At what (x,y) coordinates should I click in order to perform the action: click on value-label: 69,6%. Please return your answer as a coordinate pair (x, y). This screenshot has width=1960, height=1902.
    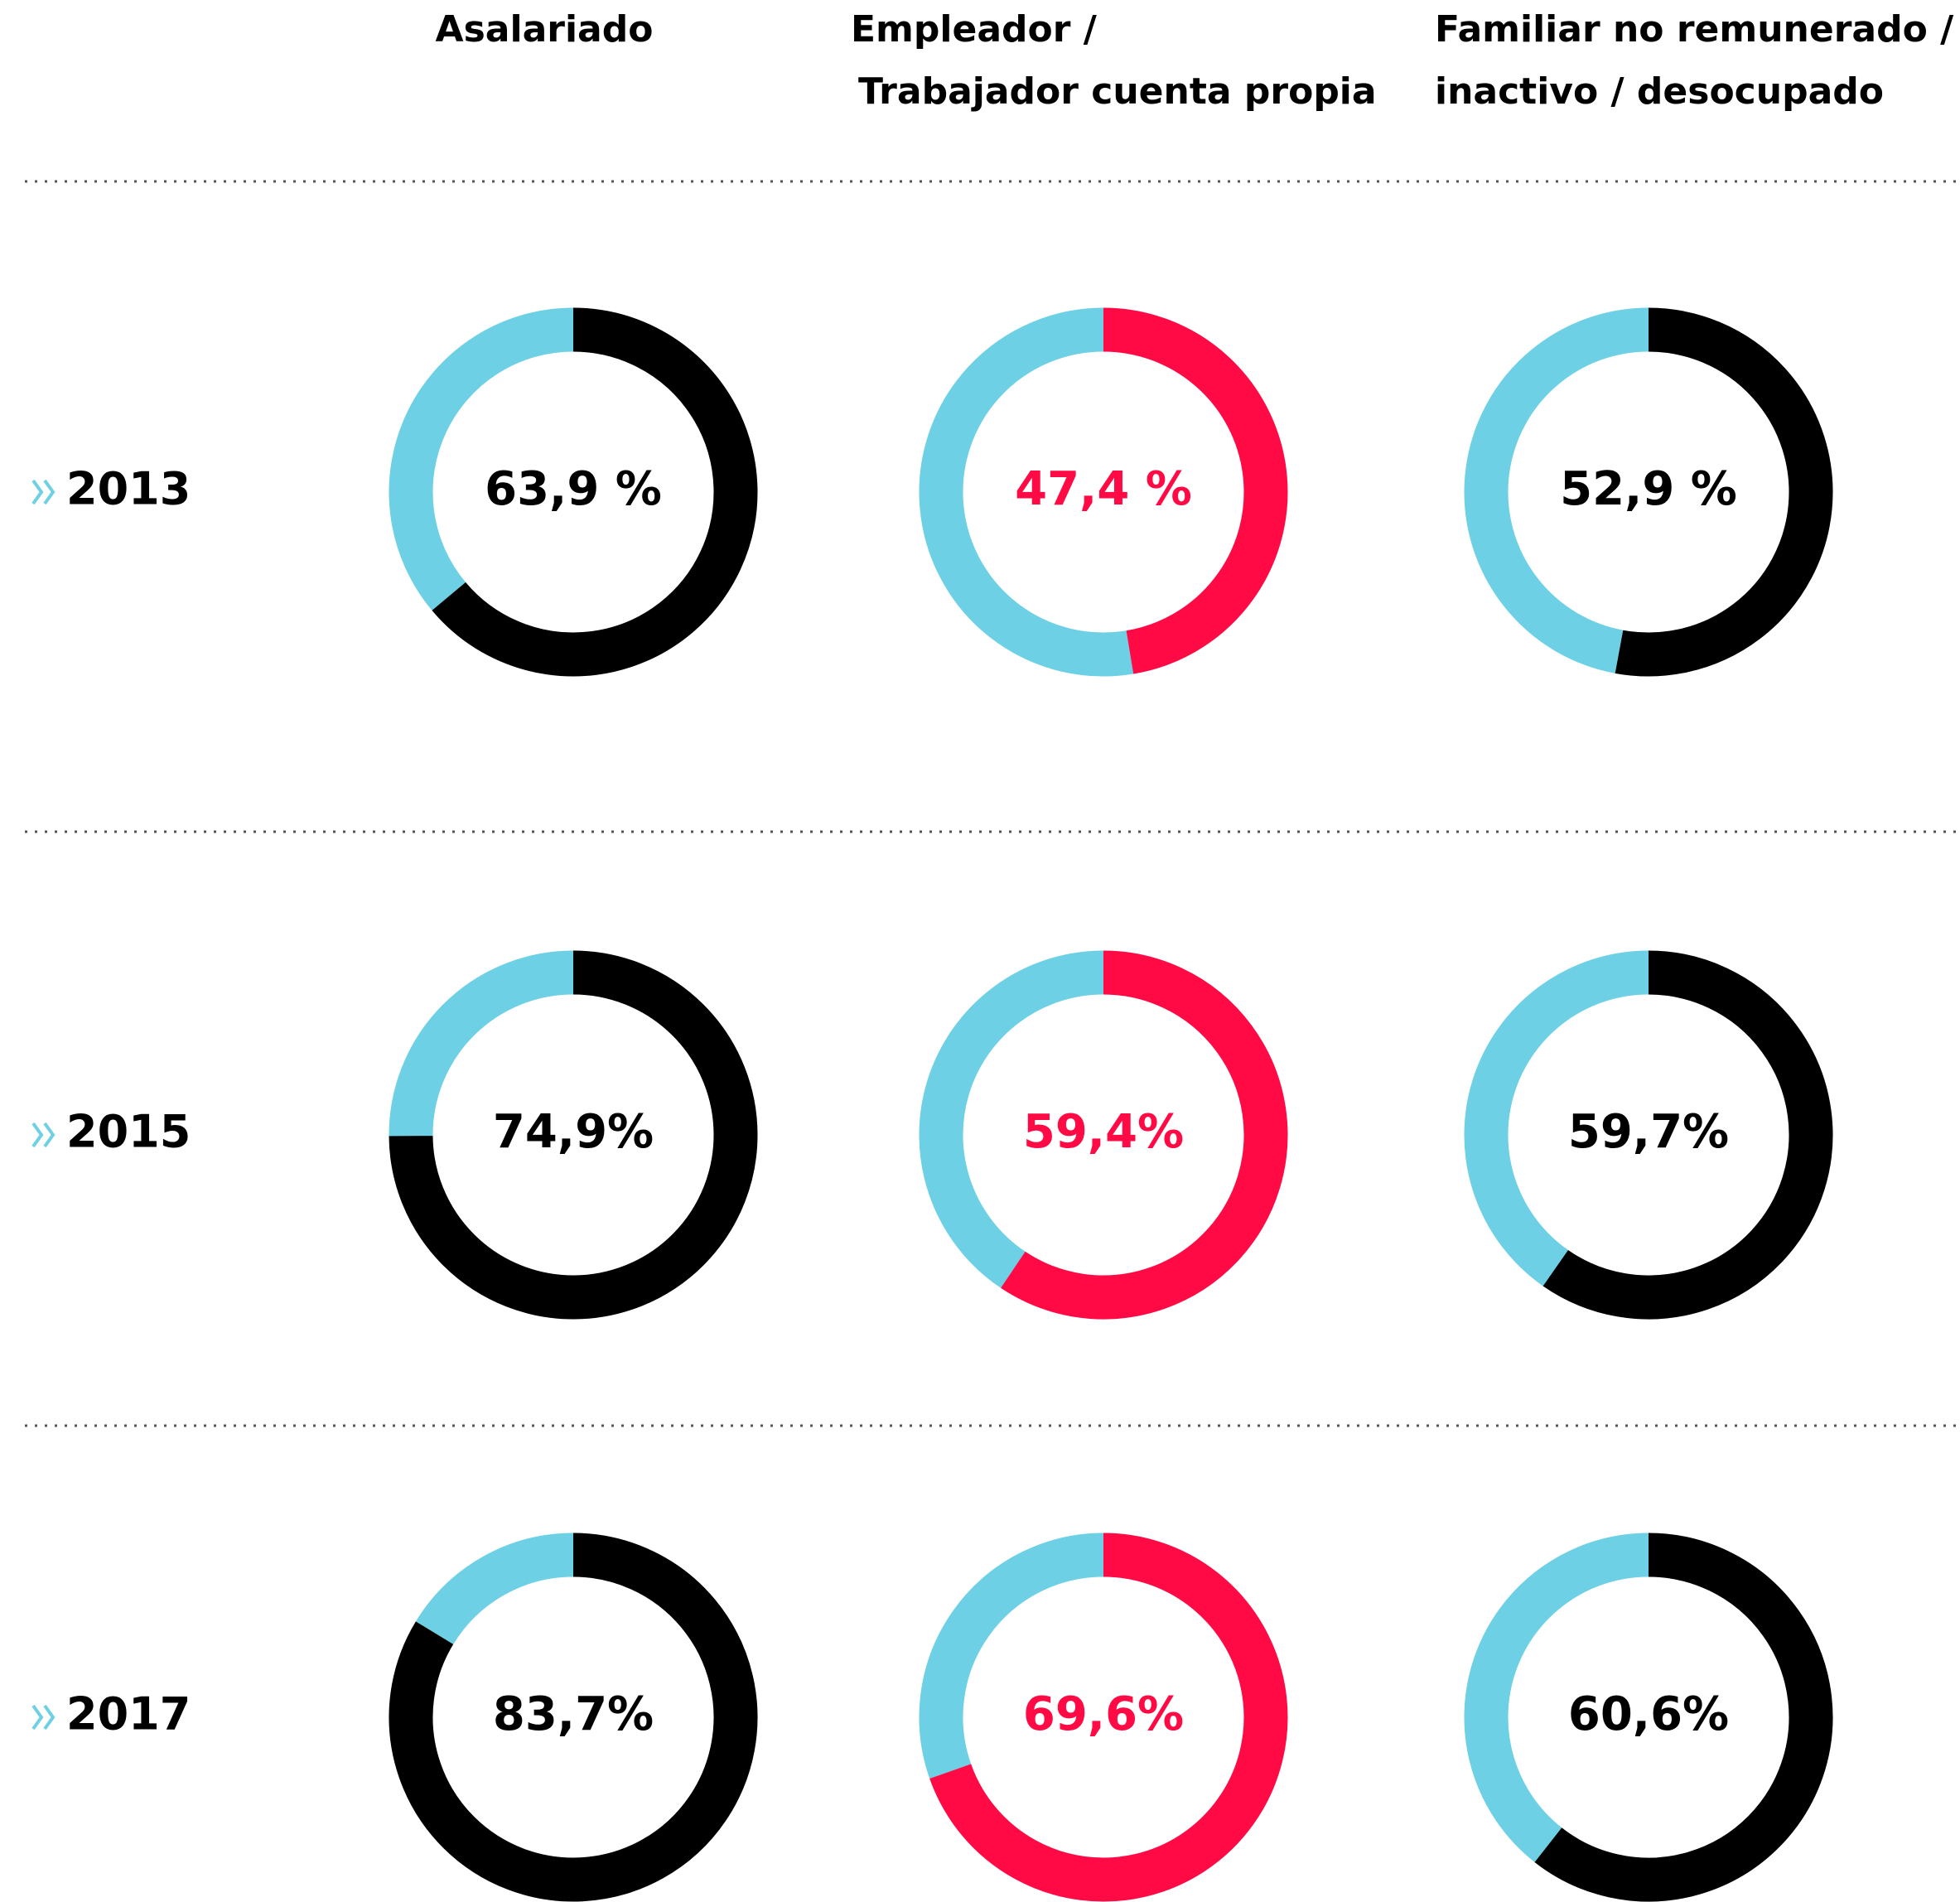
    Looking at the image, I should click on (1103, 1714).